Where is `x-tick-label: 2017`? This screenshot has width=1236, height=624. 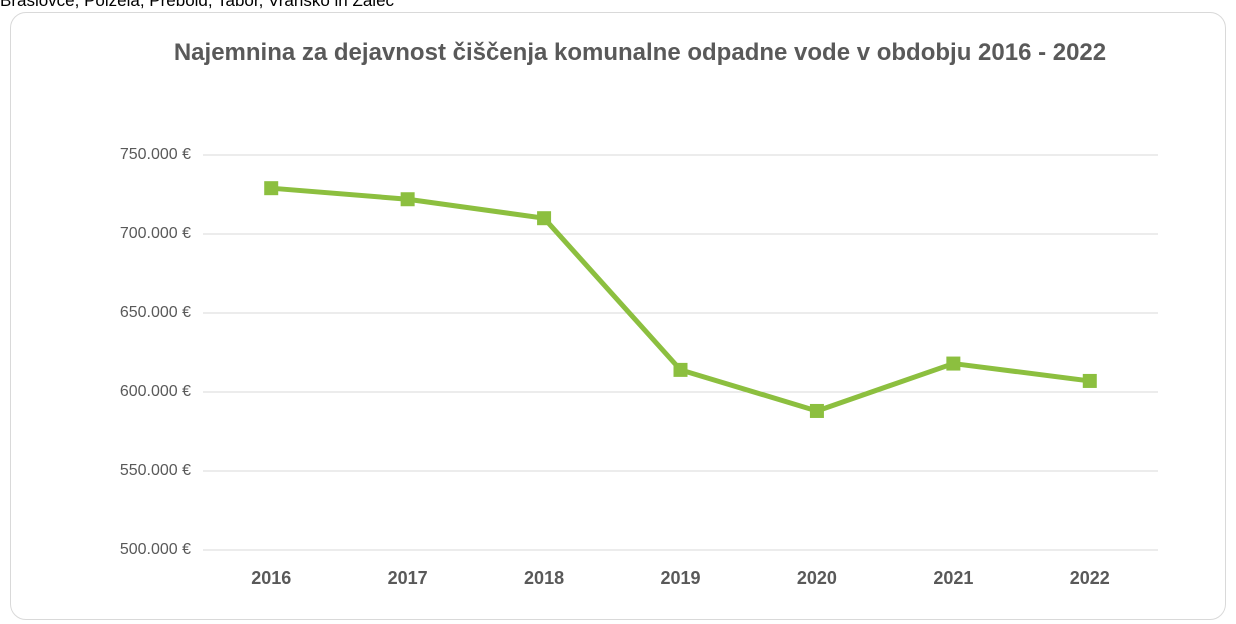 x-tick-label: 2017 is located at coordinates (408, 578).